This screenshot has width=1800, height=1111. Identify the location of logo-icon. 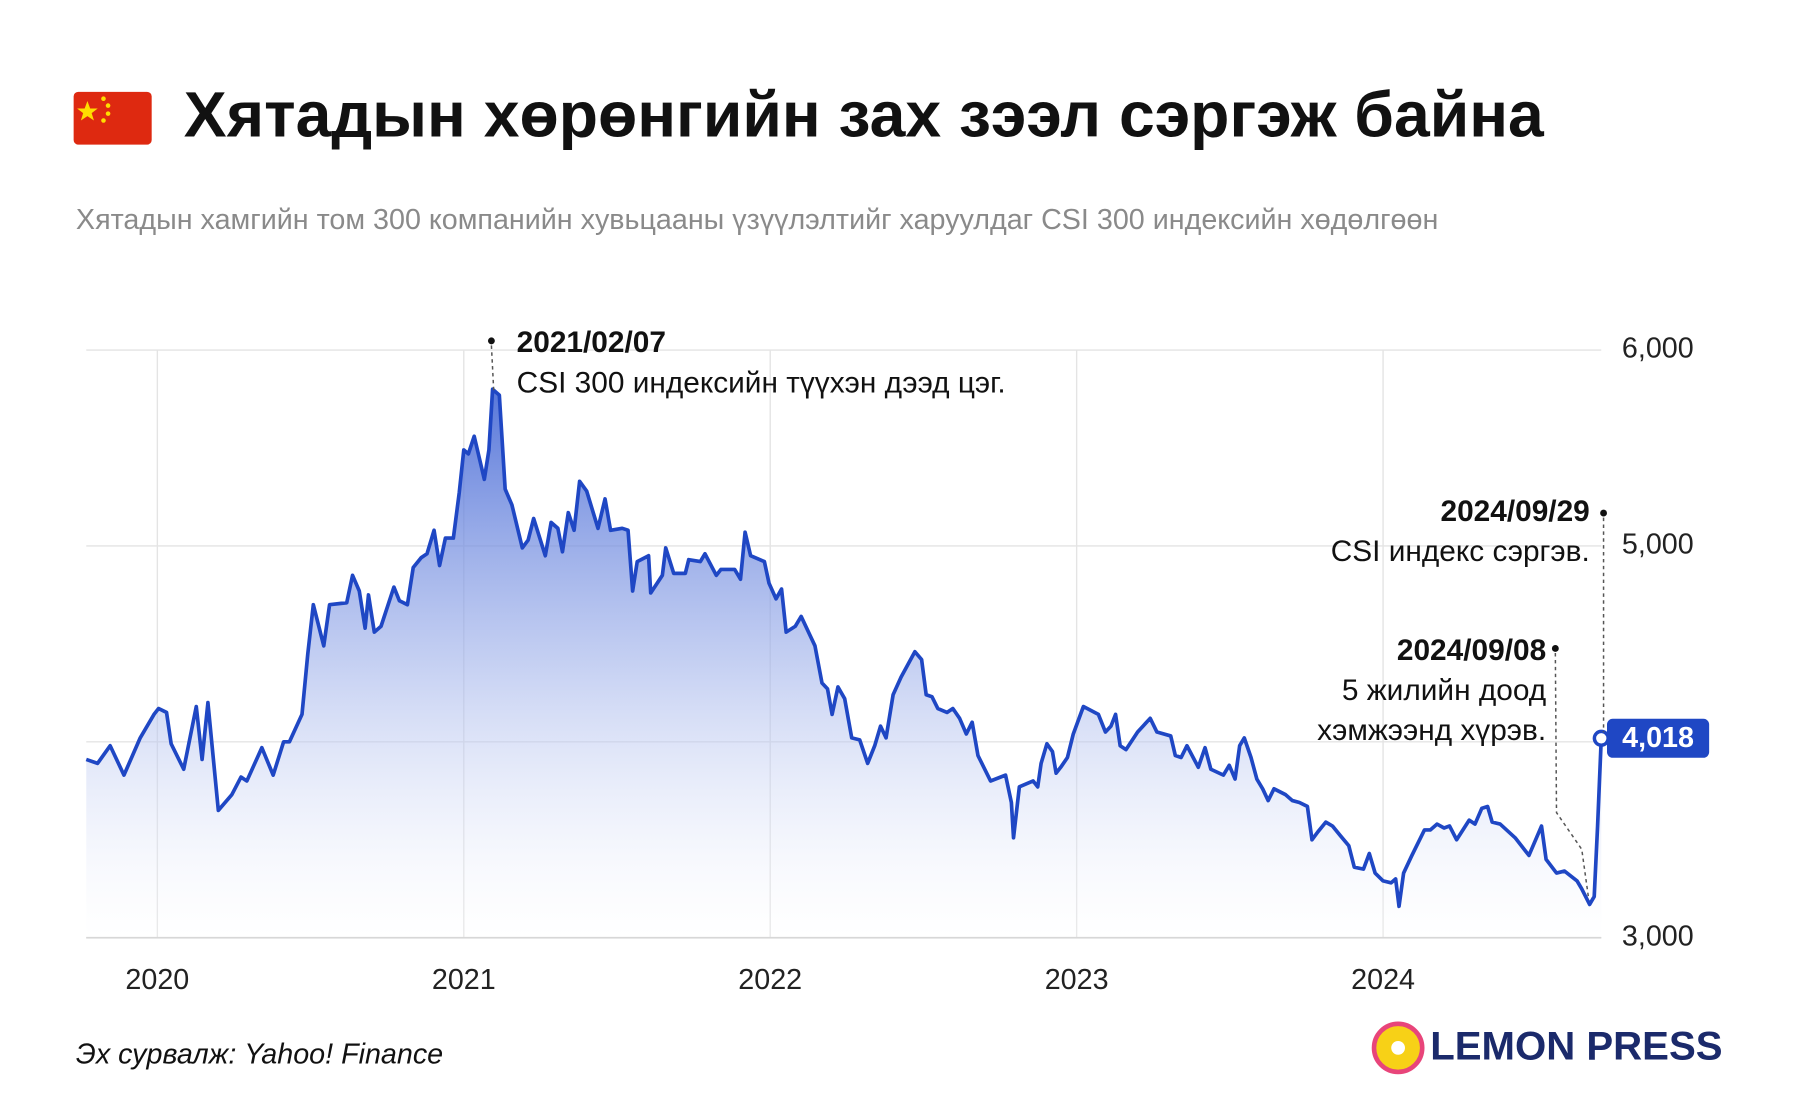
(1398, 1048).